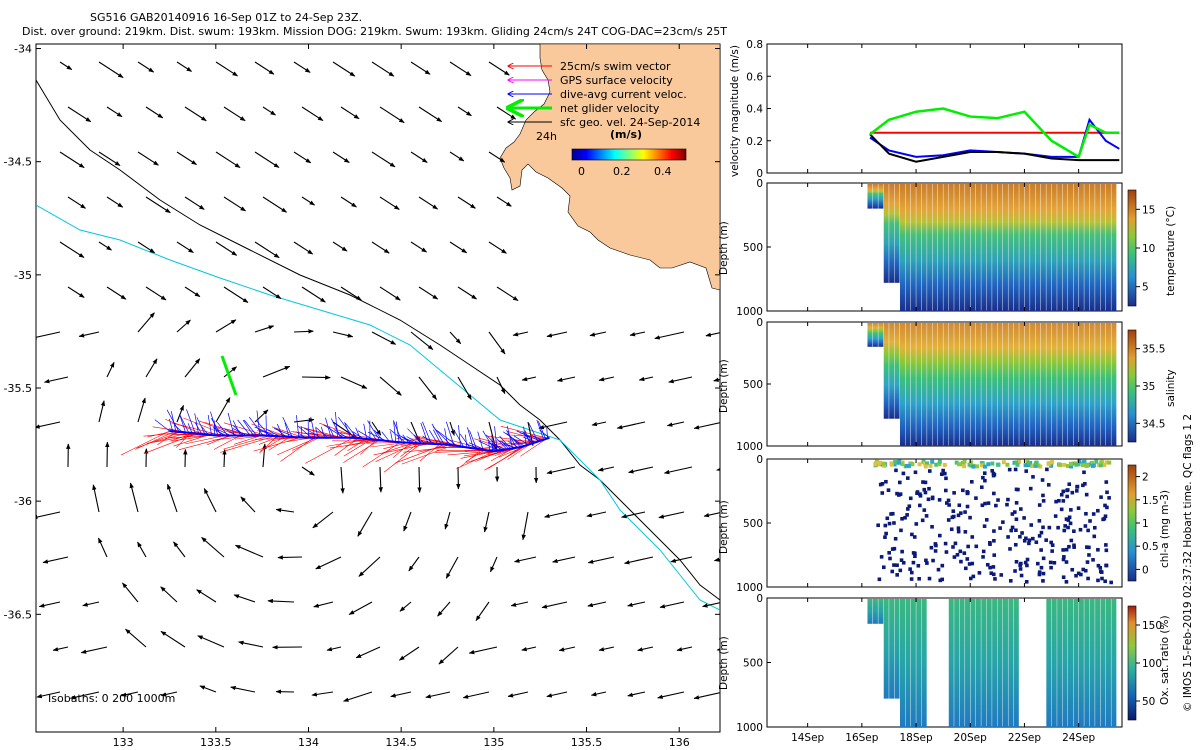 Image resolution: width=1200 pixels, height=750 pixels. What do you see at coordinates (123, 742) in the screenshot?
I see `map-x-tick-label: 133` at bounding box center [123, 742].